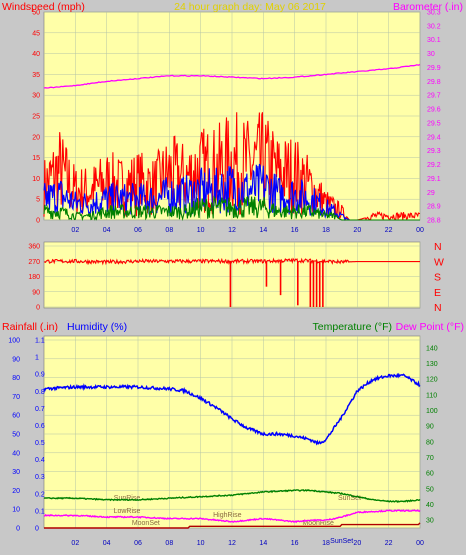  Describe the element at coordinates (352, 327) in the screenshot. I see `temperature-label: Temperature (°F)` at that location.